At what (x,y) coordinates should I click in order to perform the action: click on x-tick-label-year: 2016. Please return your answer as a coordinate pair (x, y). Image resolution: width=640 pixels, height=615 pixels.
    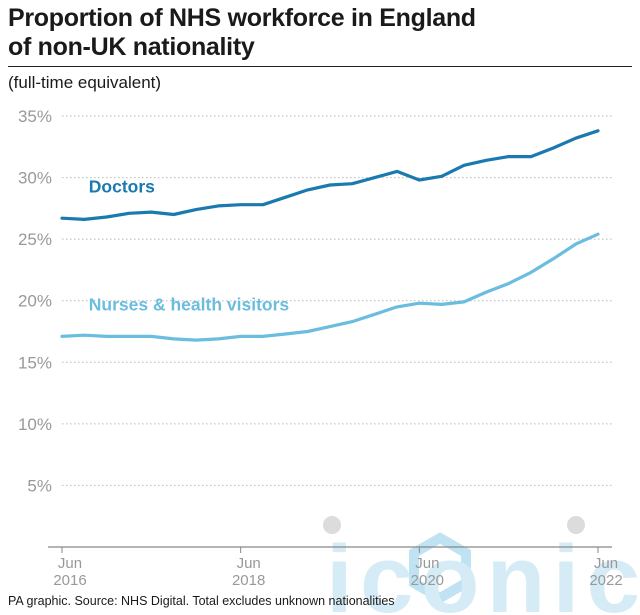
    Looking at the image, I should click on (69, 580).